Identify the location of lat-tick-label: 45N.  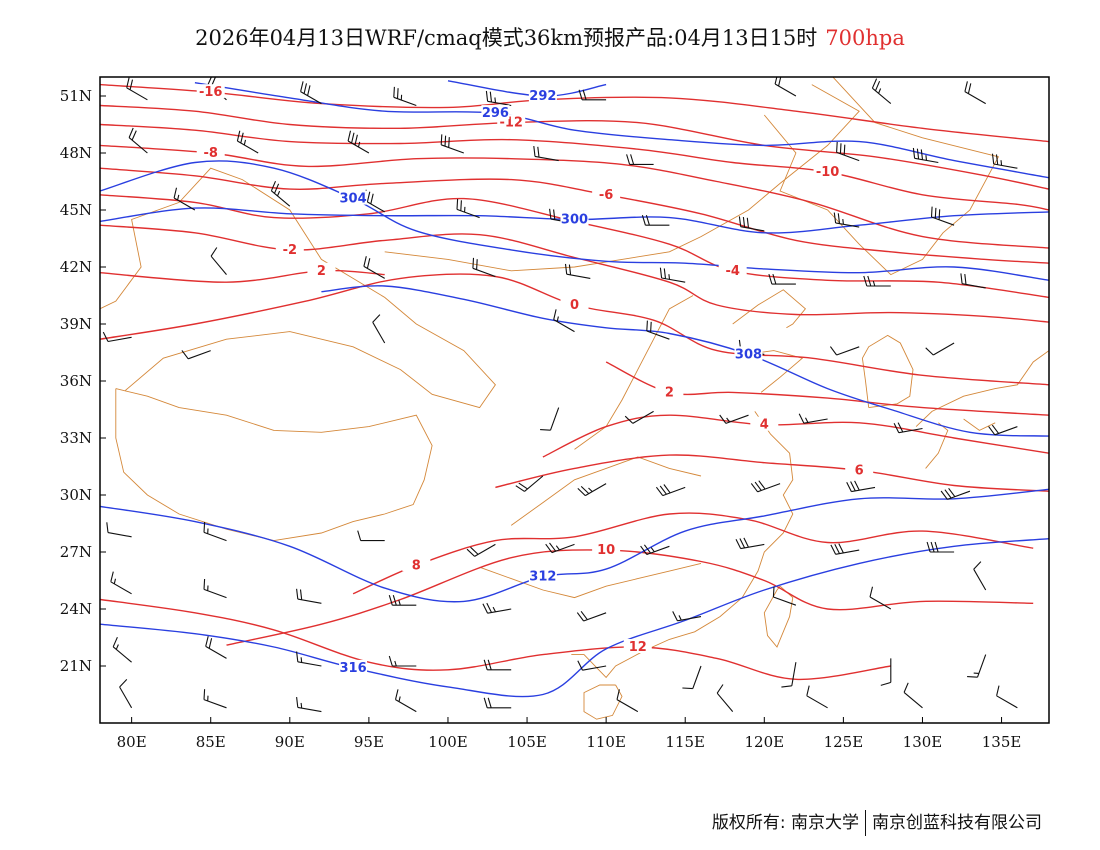
(76, 210).